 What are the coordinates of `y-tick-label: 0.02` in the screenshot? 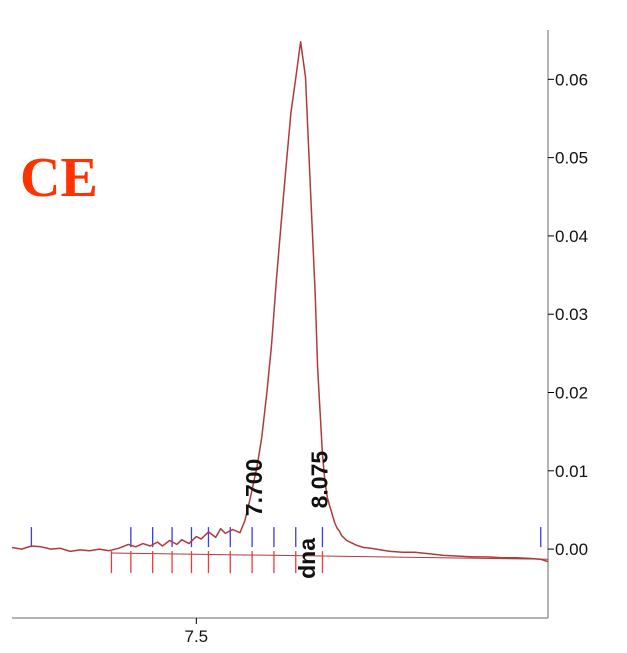 It's located at (571, 393).